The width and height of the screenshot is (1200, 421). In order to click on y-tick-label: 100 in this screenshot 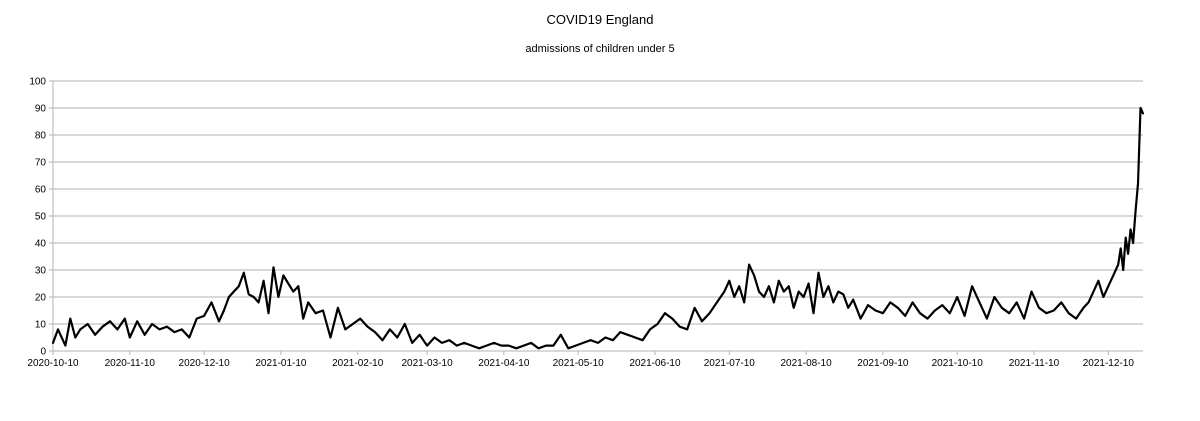, I will do `click(37, 82)`.